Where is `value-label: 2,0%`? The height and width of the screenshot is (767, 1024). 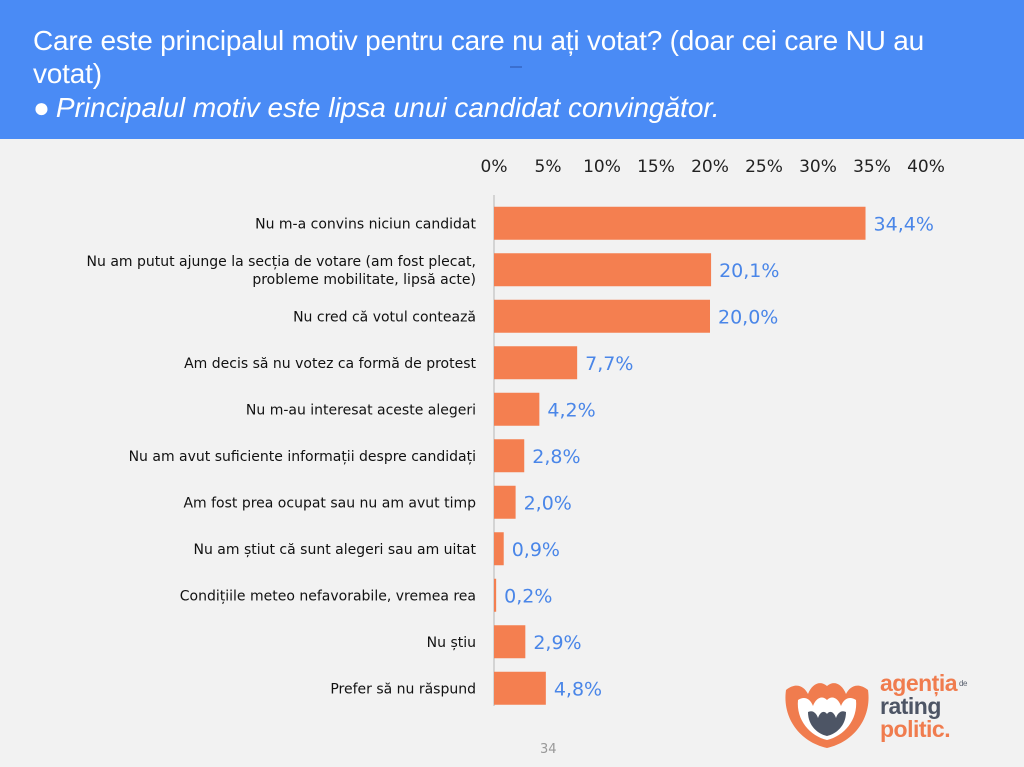 value-label: 2,0% is located at coordinates (548, 503).